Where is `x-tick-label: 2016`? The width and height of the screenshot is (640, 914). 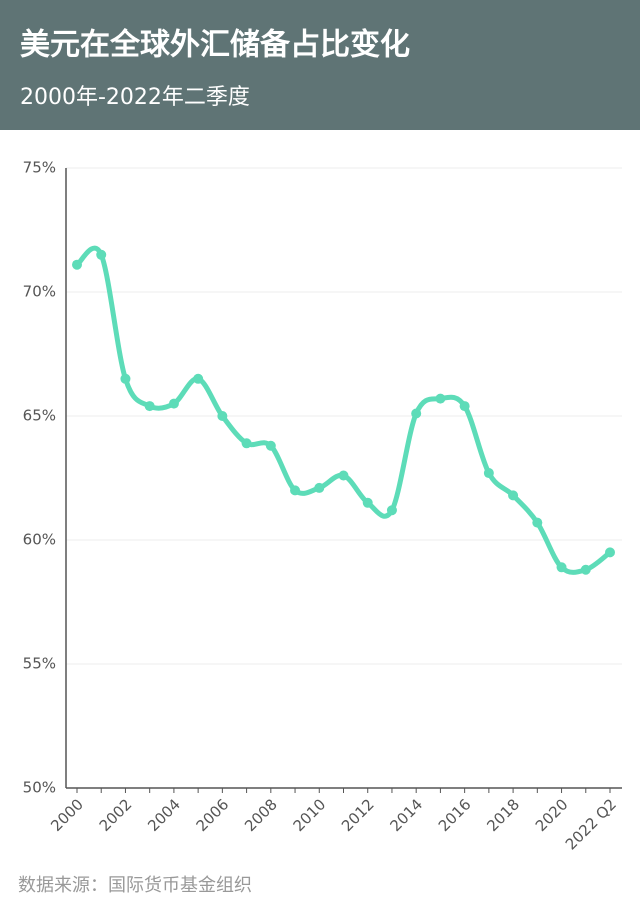 x-tick-label: 2016 is located at coordinates (455, 815).